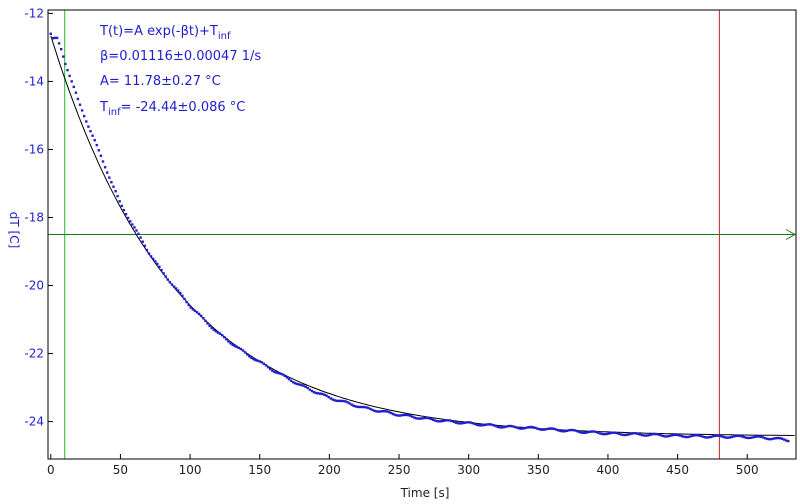 The width and height of the screenshot is (800, 504). What do you see at coordinates (425, 493) in the screenshot?
I see `x-axis-title: Time [s]` at bounding box center [425, 493].